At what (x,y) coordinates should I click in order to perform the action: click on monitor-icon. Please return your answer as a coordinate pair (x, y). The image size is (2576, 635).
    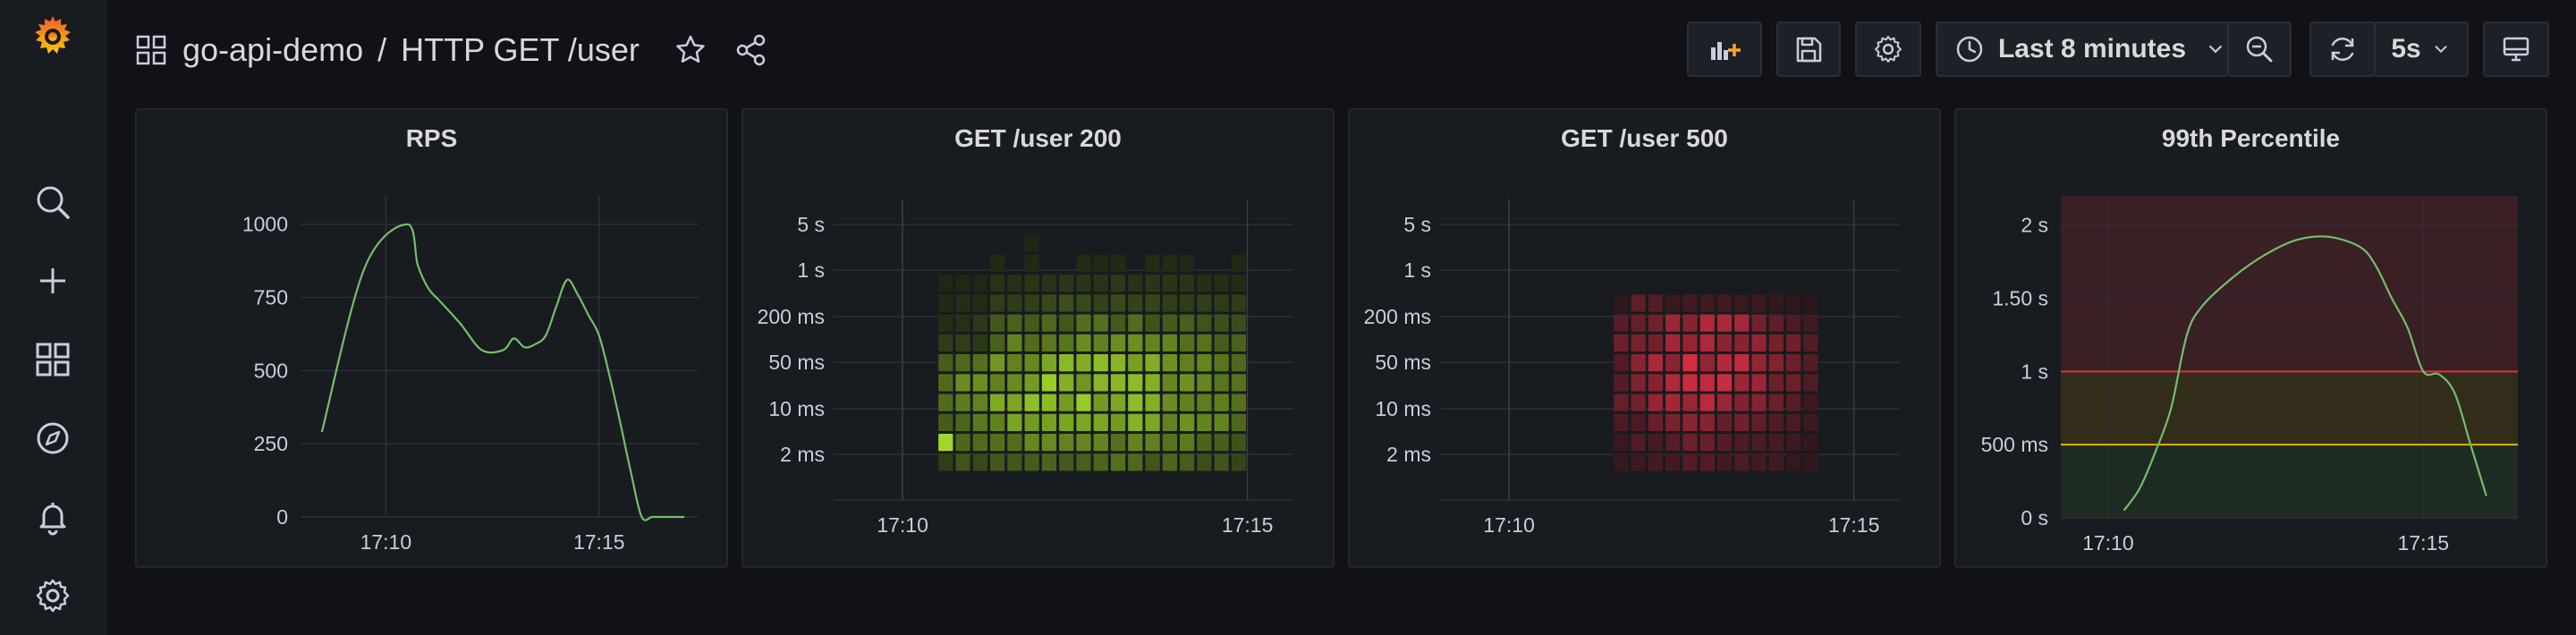
    Looking at the image, I should click on (2516, 49).